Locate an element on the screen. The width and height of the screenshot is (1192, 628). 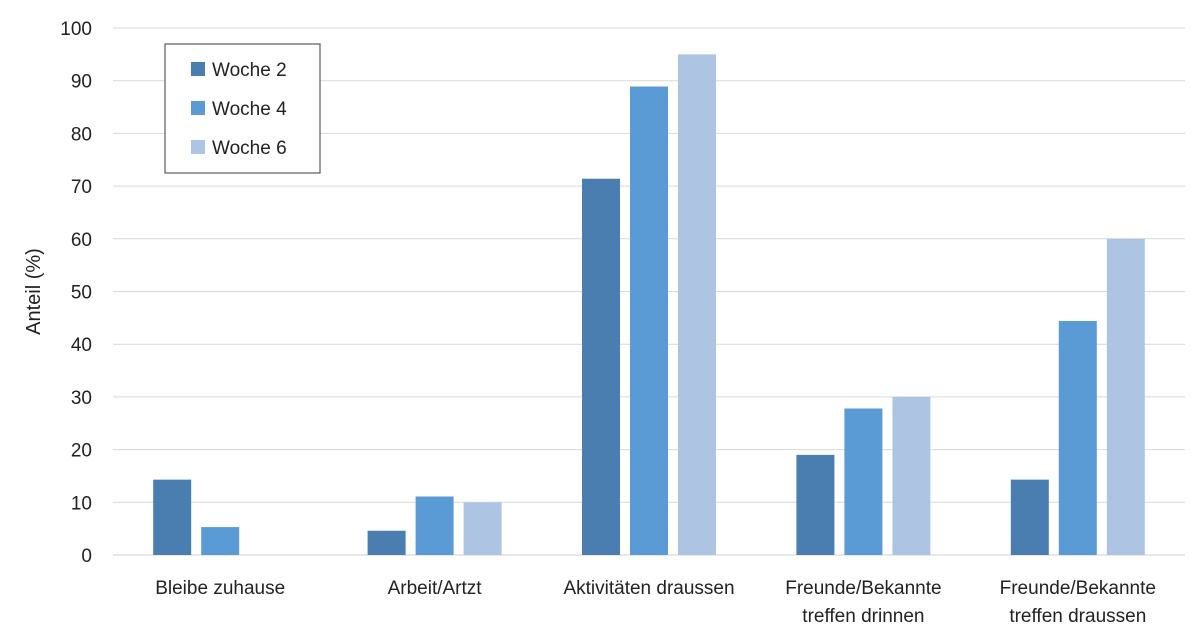
y-tick-label: 80 is located at coordinates (81, 134).